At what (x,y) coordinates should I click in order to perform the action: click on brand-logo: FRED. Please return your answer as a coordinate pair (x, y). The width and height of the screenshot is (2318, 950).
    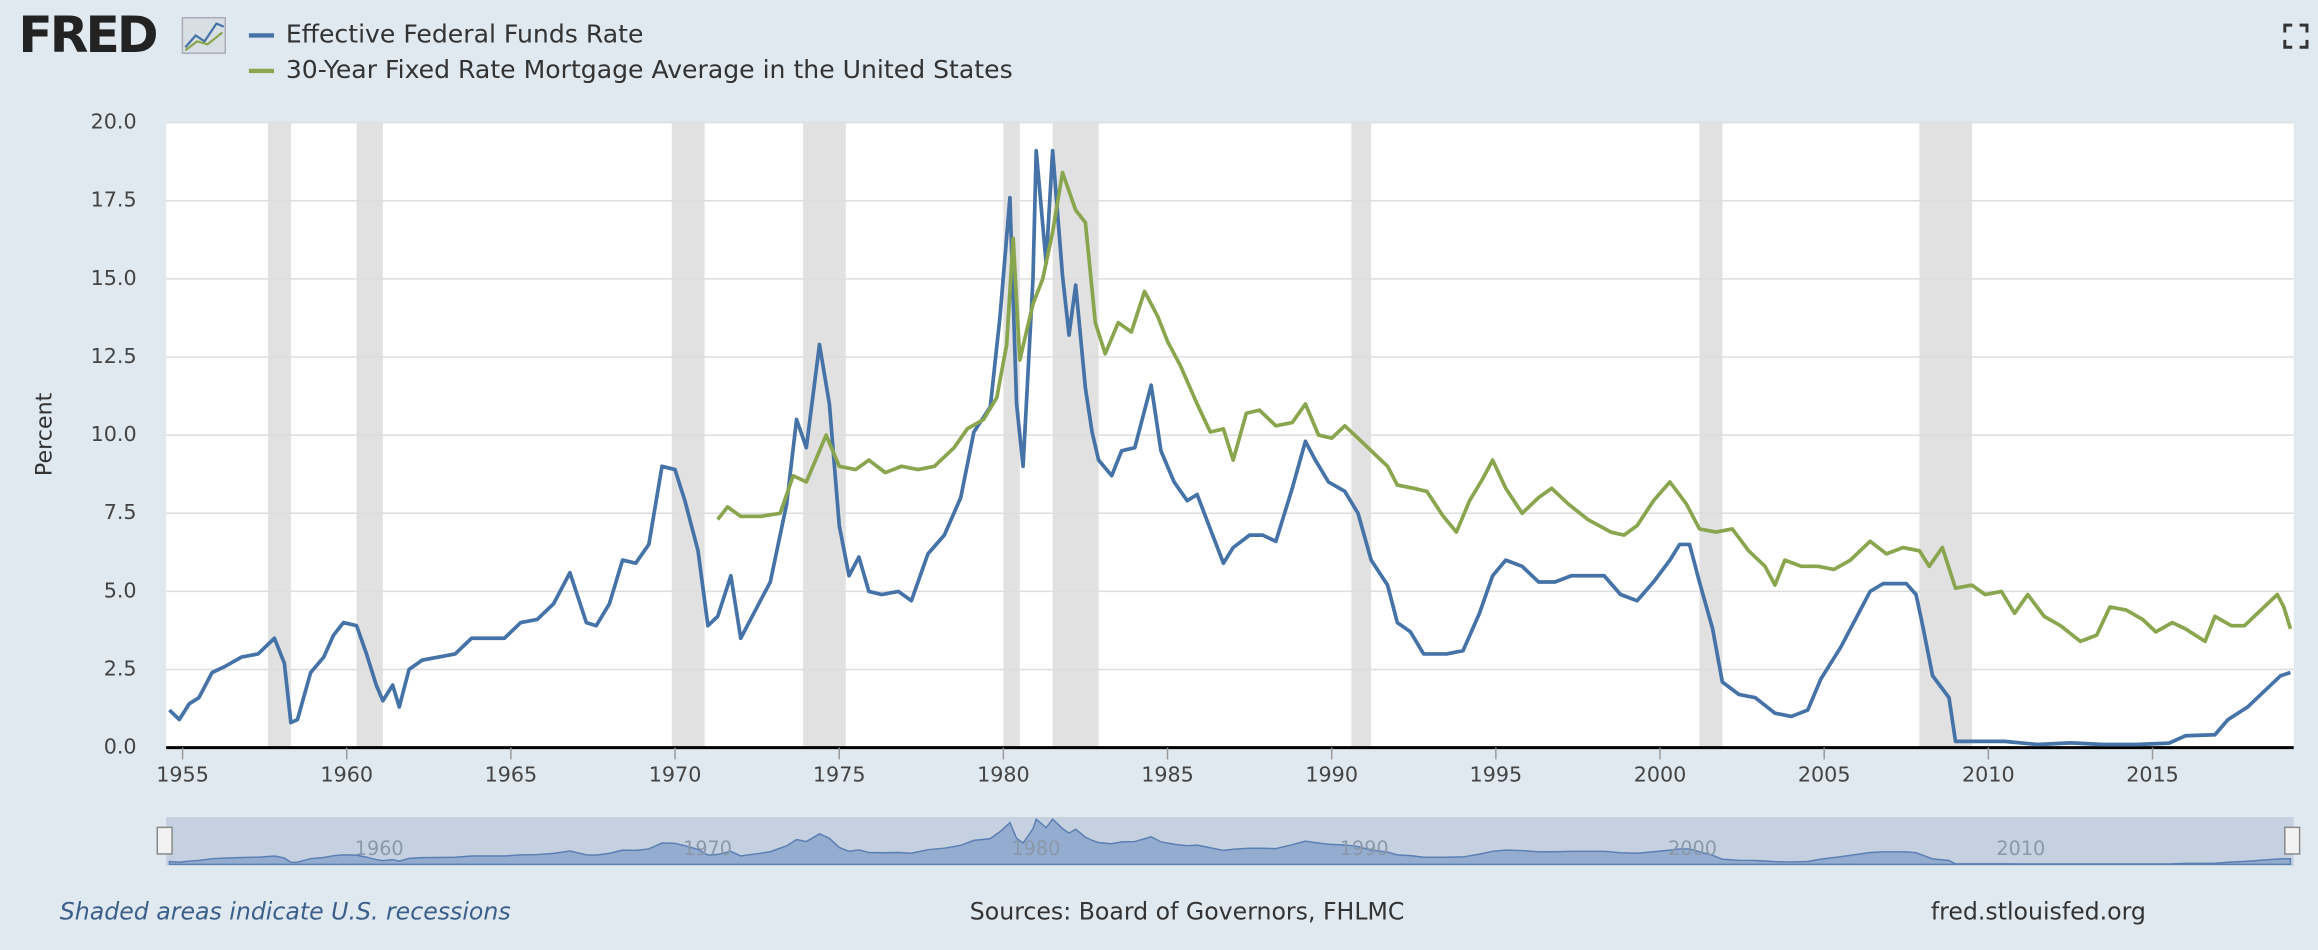
    Looking at the image, I should click on (88, 34).